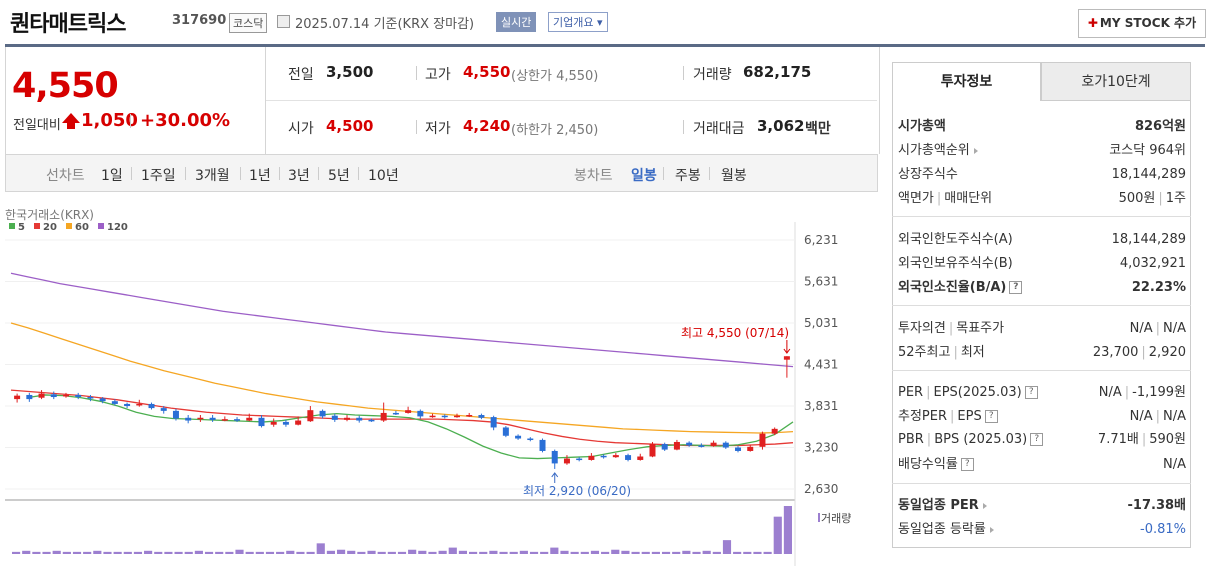 Image resolution: width=1211 pixels, height=566 pixels. I want to click on period-daily: 일봉, so click(644, 176).